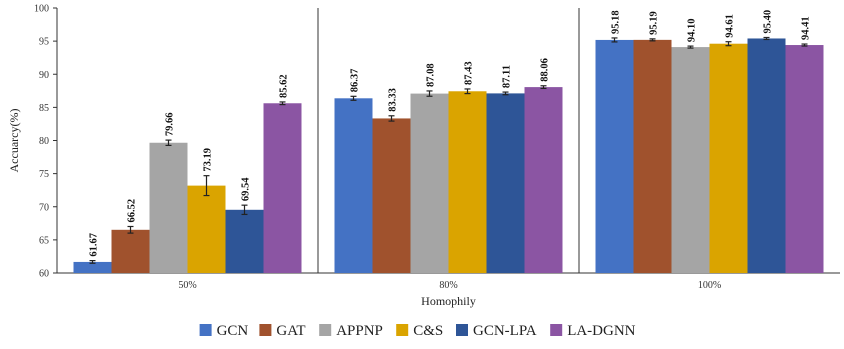  I want to click on data-label: 87.43, so click(469, 73).